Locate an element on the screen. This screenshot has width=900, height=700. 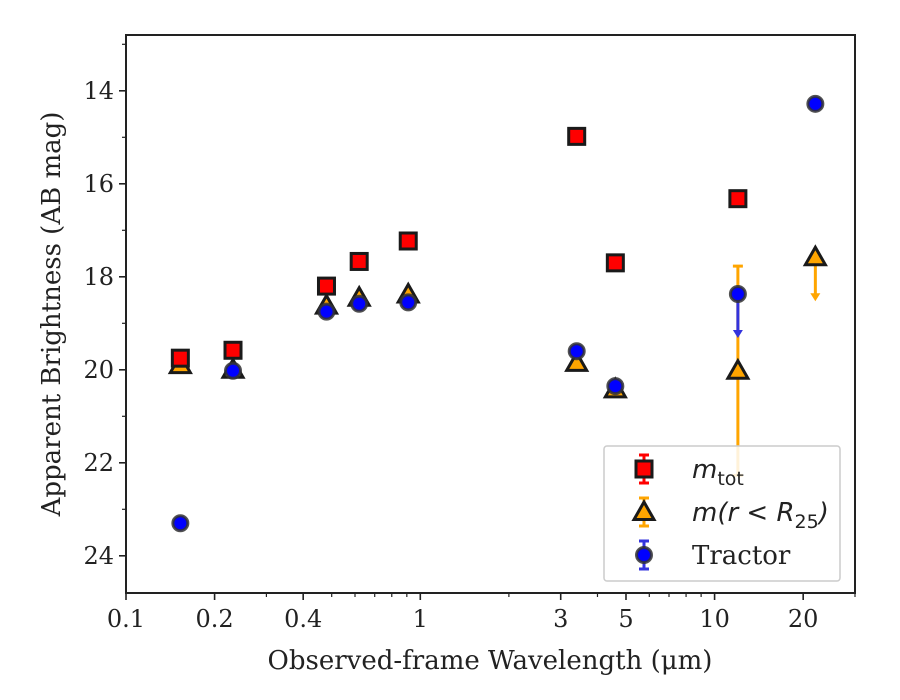
x-tick-label: 0.2 is located at coordinates (215, 619).